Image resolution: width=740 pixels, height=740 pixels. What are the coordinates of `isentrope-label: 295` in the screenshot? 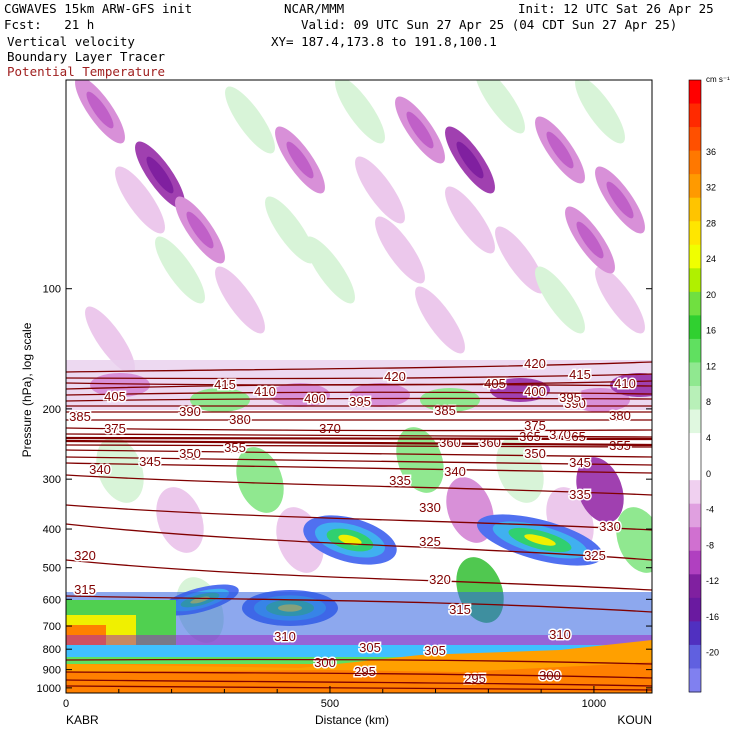 It's located at (365, 671).